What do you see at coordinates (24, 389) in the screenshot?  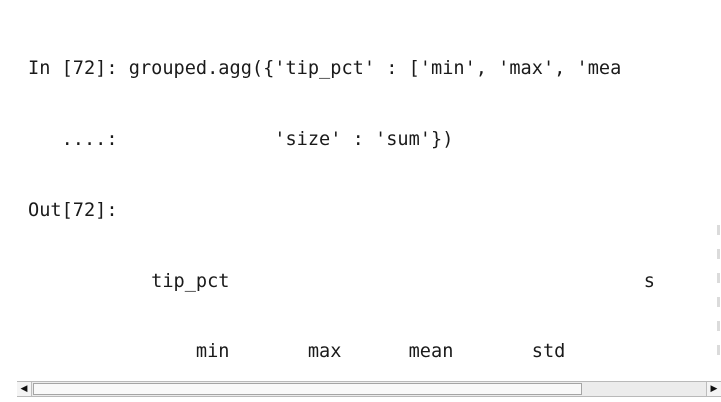 I see `scroll-left-arrow-icon: ◀` at bounding box center [24, 389].